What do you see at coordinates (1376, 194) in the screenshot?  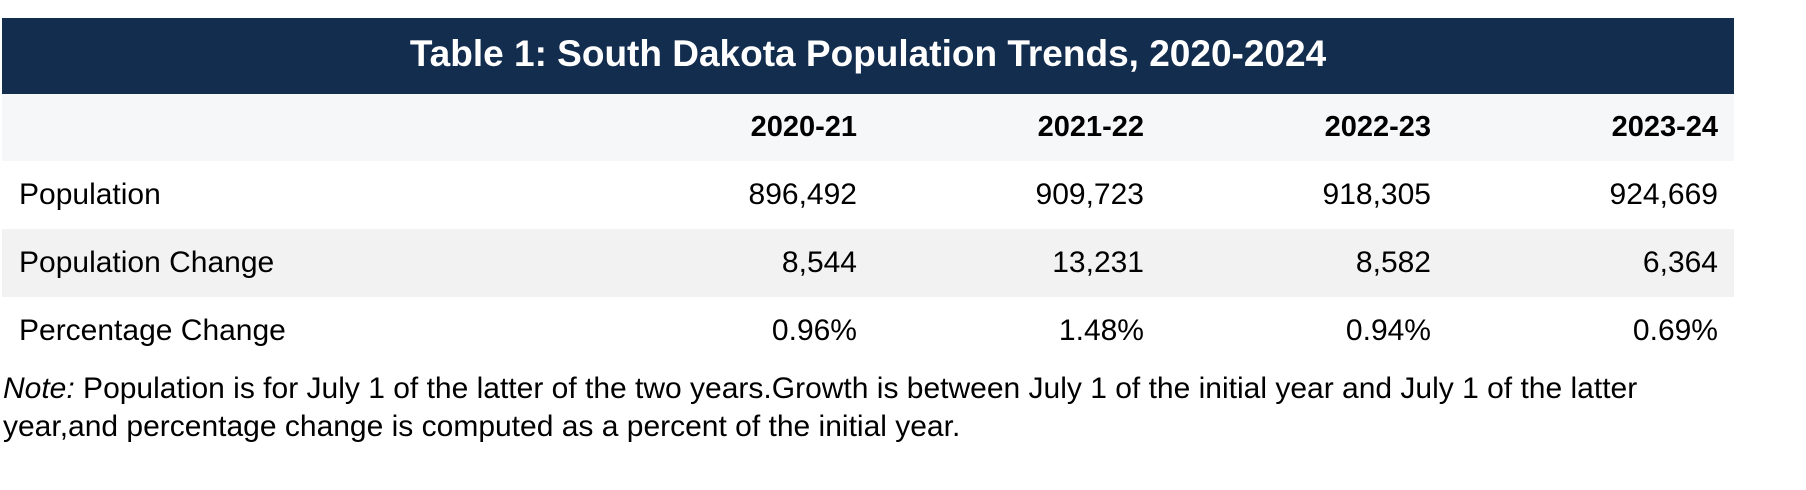 I see `table-cell: 918,305` at bounding box center [1376, 194].